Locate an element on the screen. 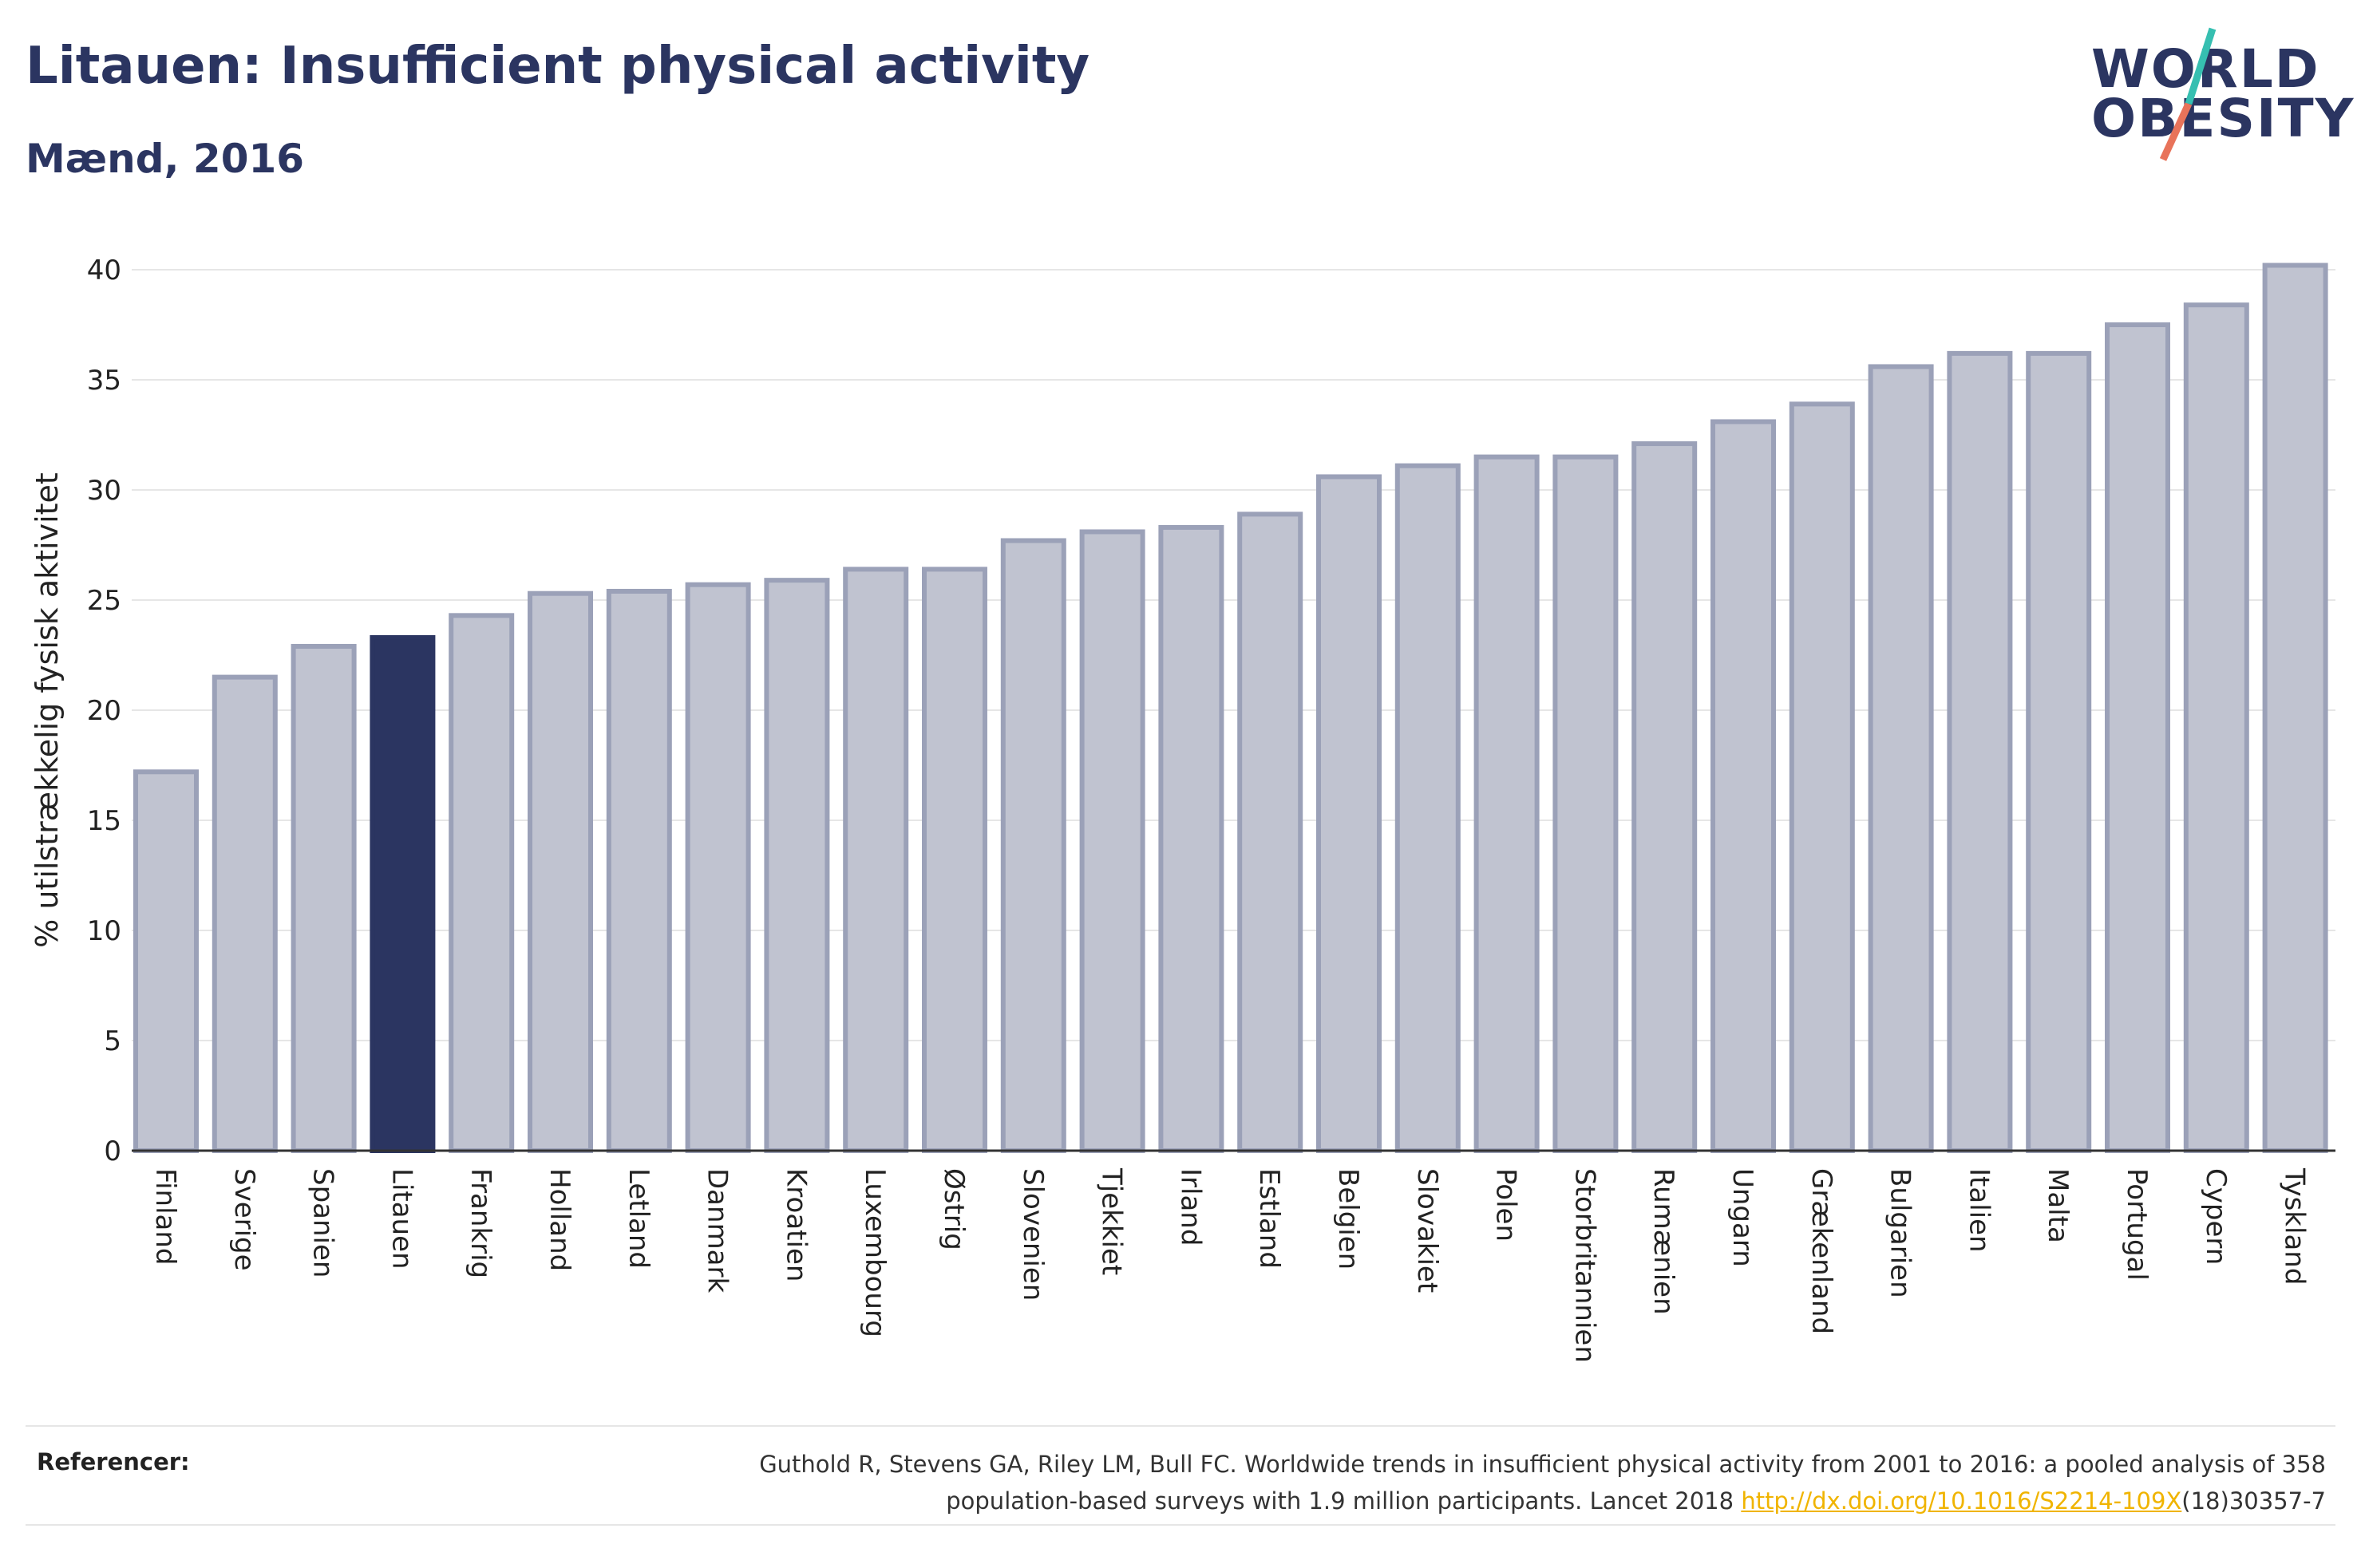 Image resolution: width=2361 pixels, height=1568 pixels. y-tick-label: 15 is located at coordinates (104, 821).